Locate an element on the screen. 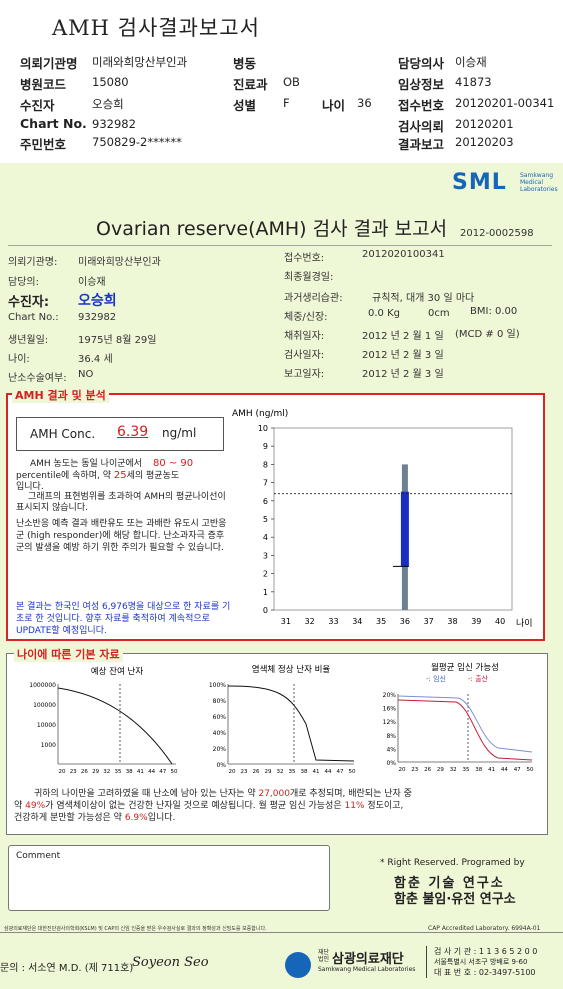 The image size is (563, 989). foundation-prefix: 재단 법인 is located at coordinates (324, 956).